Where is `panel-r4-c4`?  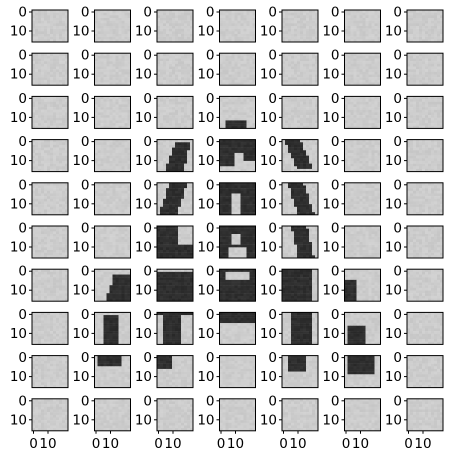 panel-r4-c4 is located at coordinates (299, 199).